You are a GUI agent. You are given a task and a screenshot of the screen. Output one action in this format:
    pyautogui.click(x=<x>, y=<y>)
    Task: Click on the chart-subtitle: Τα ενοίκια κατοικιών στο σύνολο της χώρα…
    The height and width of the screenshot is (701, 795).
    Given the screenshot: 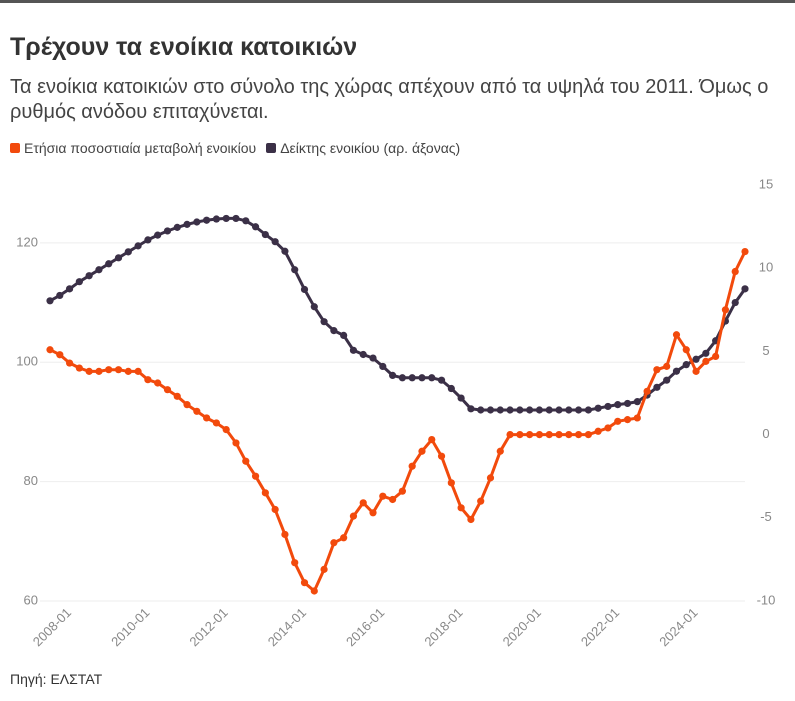 What is the action you would take?
    pyautogui.click(x=389, y=99)
    